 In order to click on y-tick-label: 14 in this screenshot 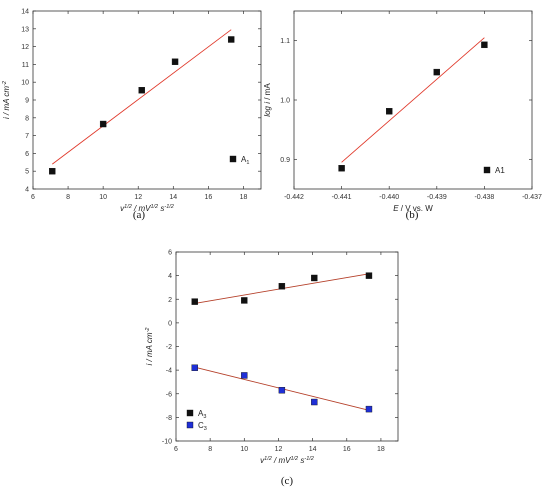, I will do `click(25, 12)`.